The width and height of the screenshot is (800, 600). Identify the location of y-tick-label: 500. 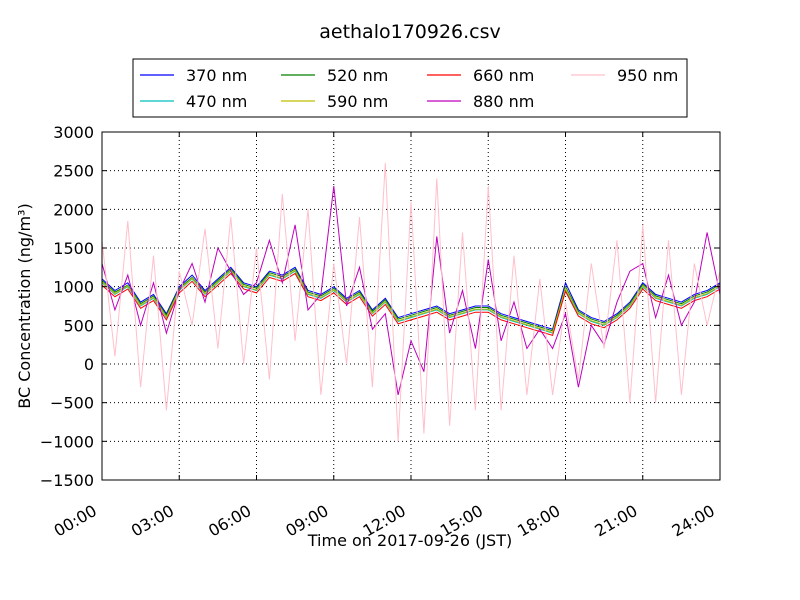
(78, 325).